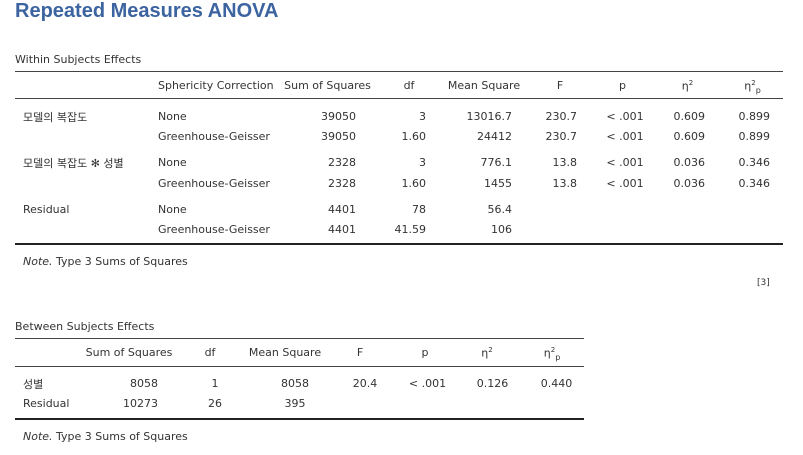  What do you see at coordinates (105, 436) in the screenshot?
I see `between-note: Note. Type 3 Sums of Squares` at bounding box center [105, 436].